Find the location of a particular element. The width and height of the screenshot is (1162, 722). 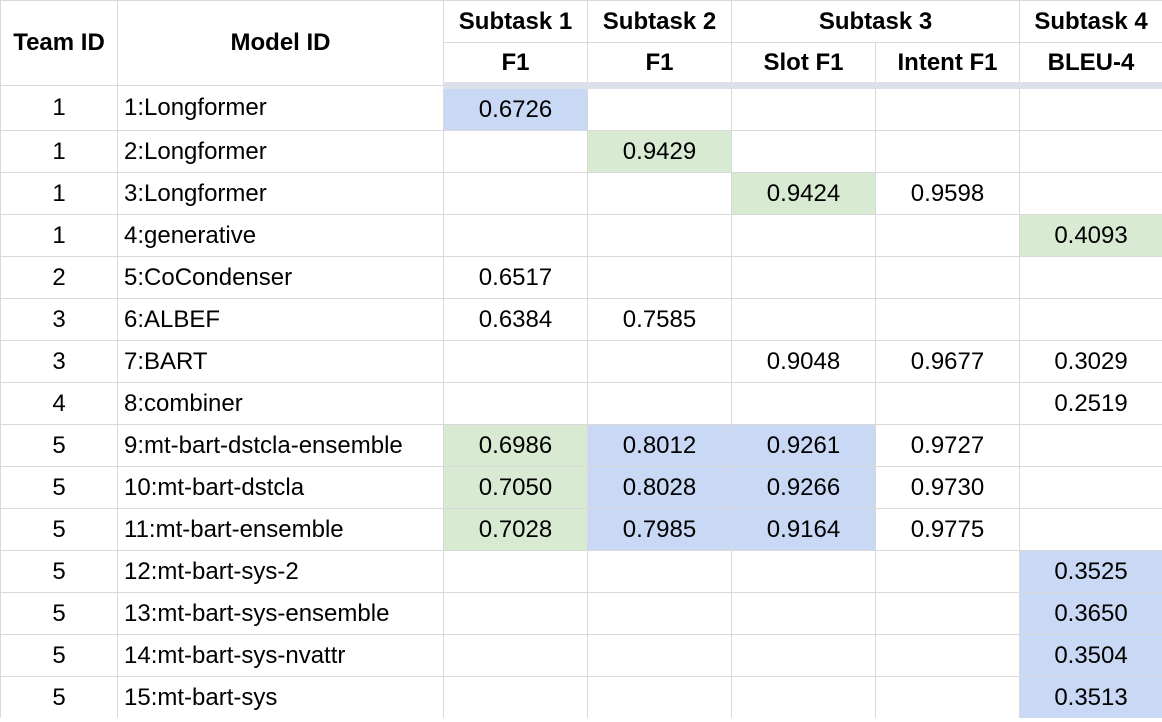

model-id-cell: 6:ALBEF is located at coordinates (280, 319).